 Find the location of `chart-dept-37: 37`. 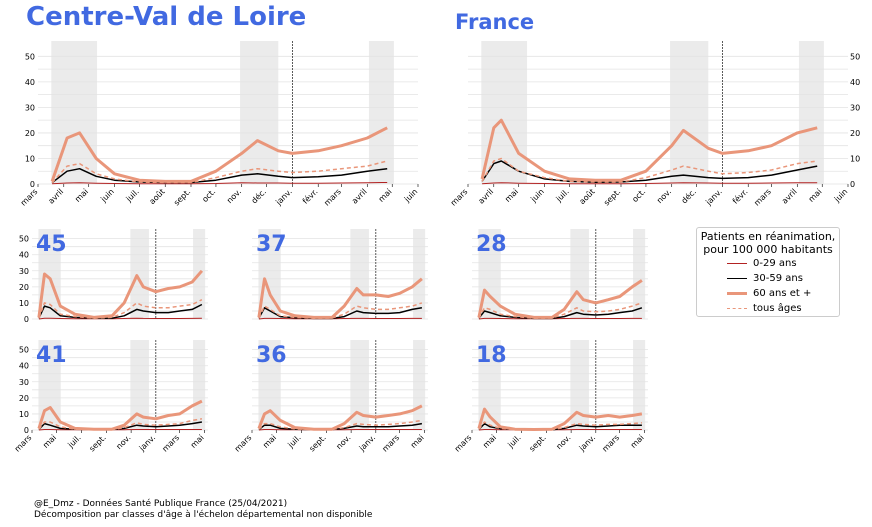

chart-dept-37: 37 is located at coordinates (340, 274).